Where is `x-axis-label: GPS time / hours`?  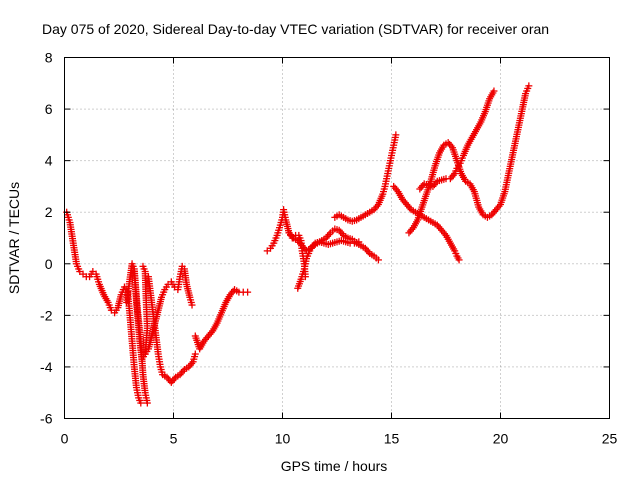
x-axis-label: GPS time / hours is located at coordinates (334, 466).